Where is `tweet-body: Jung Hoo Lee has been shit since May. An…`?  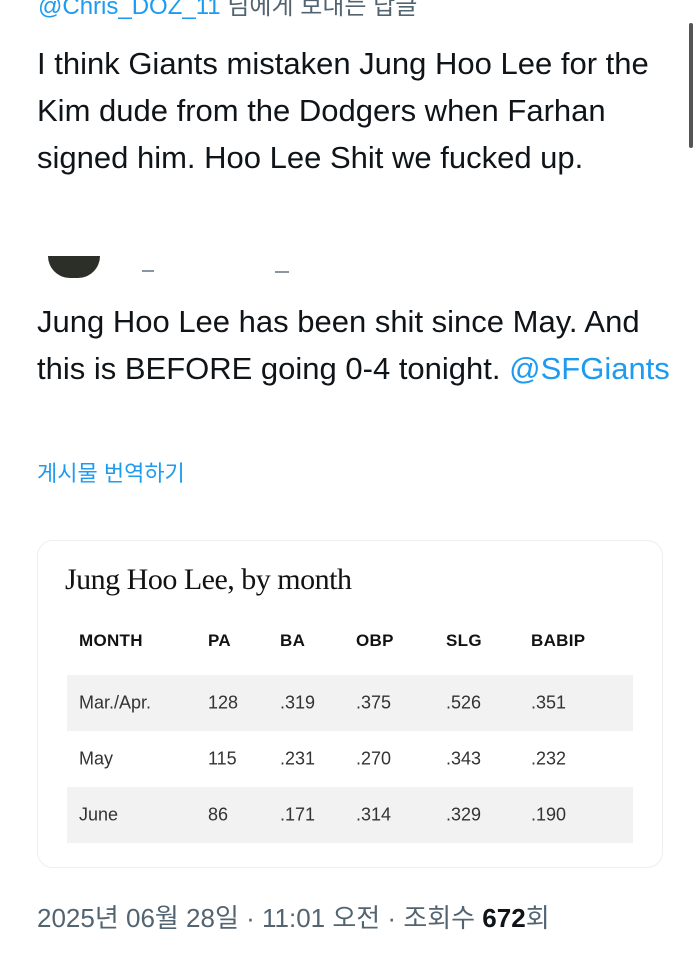 tweet-body: Jung Hoo Lee has been shit since May. An… is located at coordinates (338, 345).